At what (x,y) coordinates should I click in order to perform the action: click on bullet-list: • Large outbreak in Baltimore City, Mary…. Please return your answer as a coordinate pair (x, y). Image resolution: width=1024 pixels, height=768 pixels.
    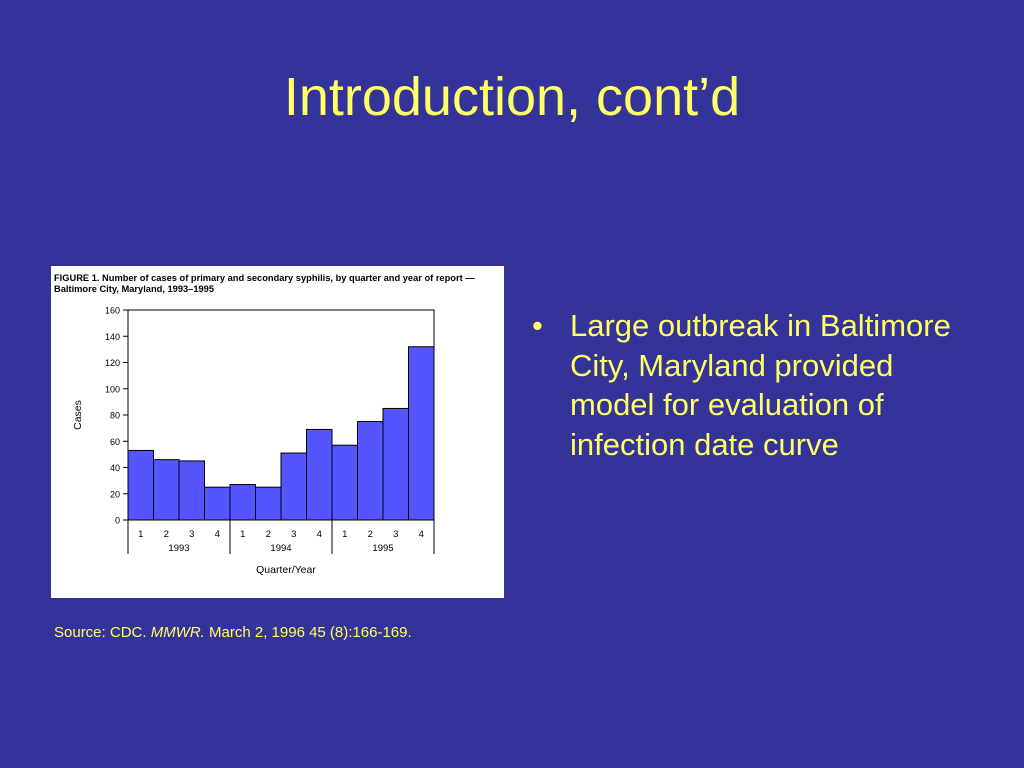
    Looking at the image, I should click on (765, 385).